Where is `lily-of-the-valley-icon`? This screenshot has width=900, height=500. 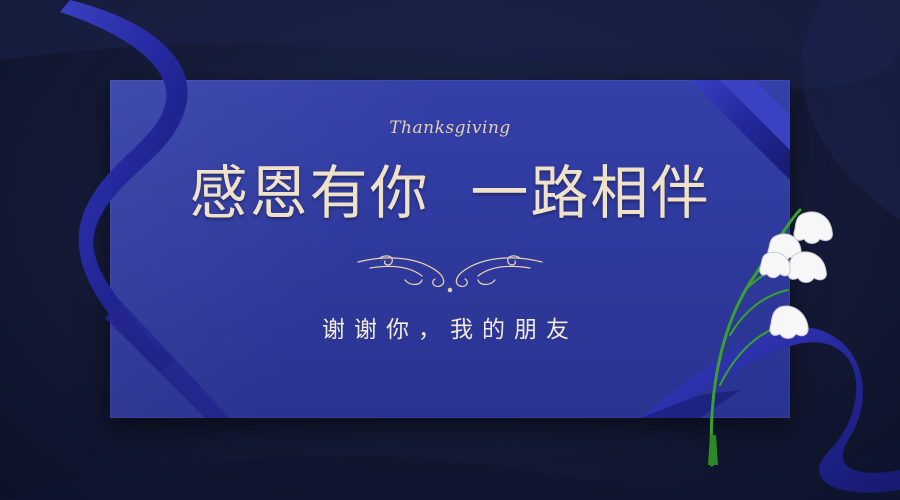 lily-of-the-valley-icon is located at coordinates (770, 337).